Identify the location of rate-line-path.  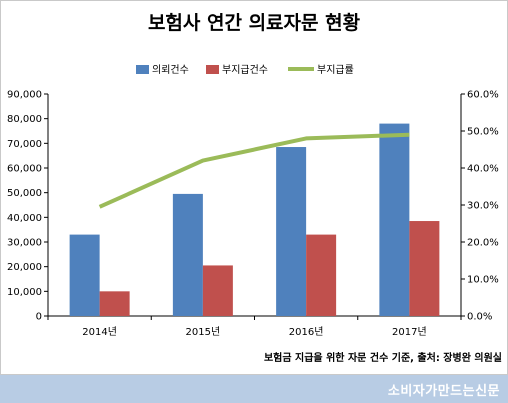
(254, 170).